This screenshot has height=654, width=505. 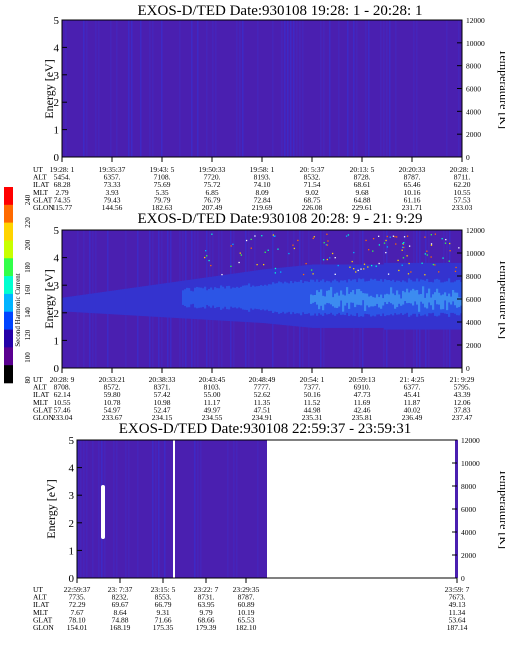 What do you see at coordinates (412, 409) in the screenshot?
I see `table-cell: 40.02` at bounding box center [412, 409].